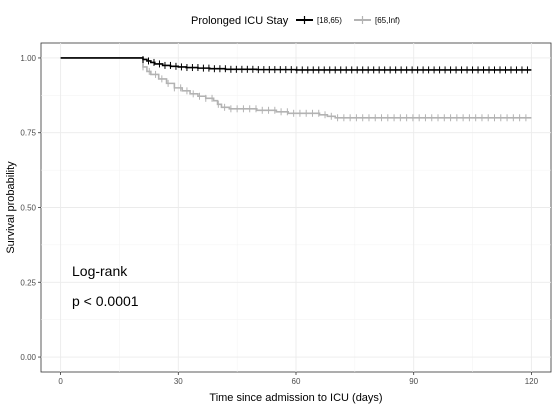  Describe the element at coordinates (413, 381) in the screenshot. I see `x-tick-label: 90` at that location.